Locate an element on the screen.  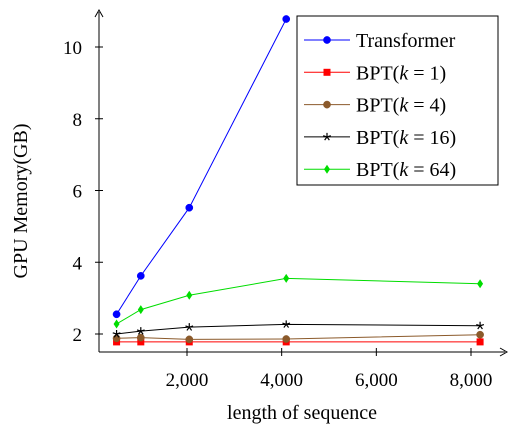
y-tick-label: 6 is located at coordinates (78, 192).